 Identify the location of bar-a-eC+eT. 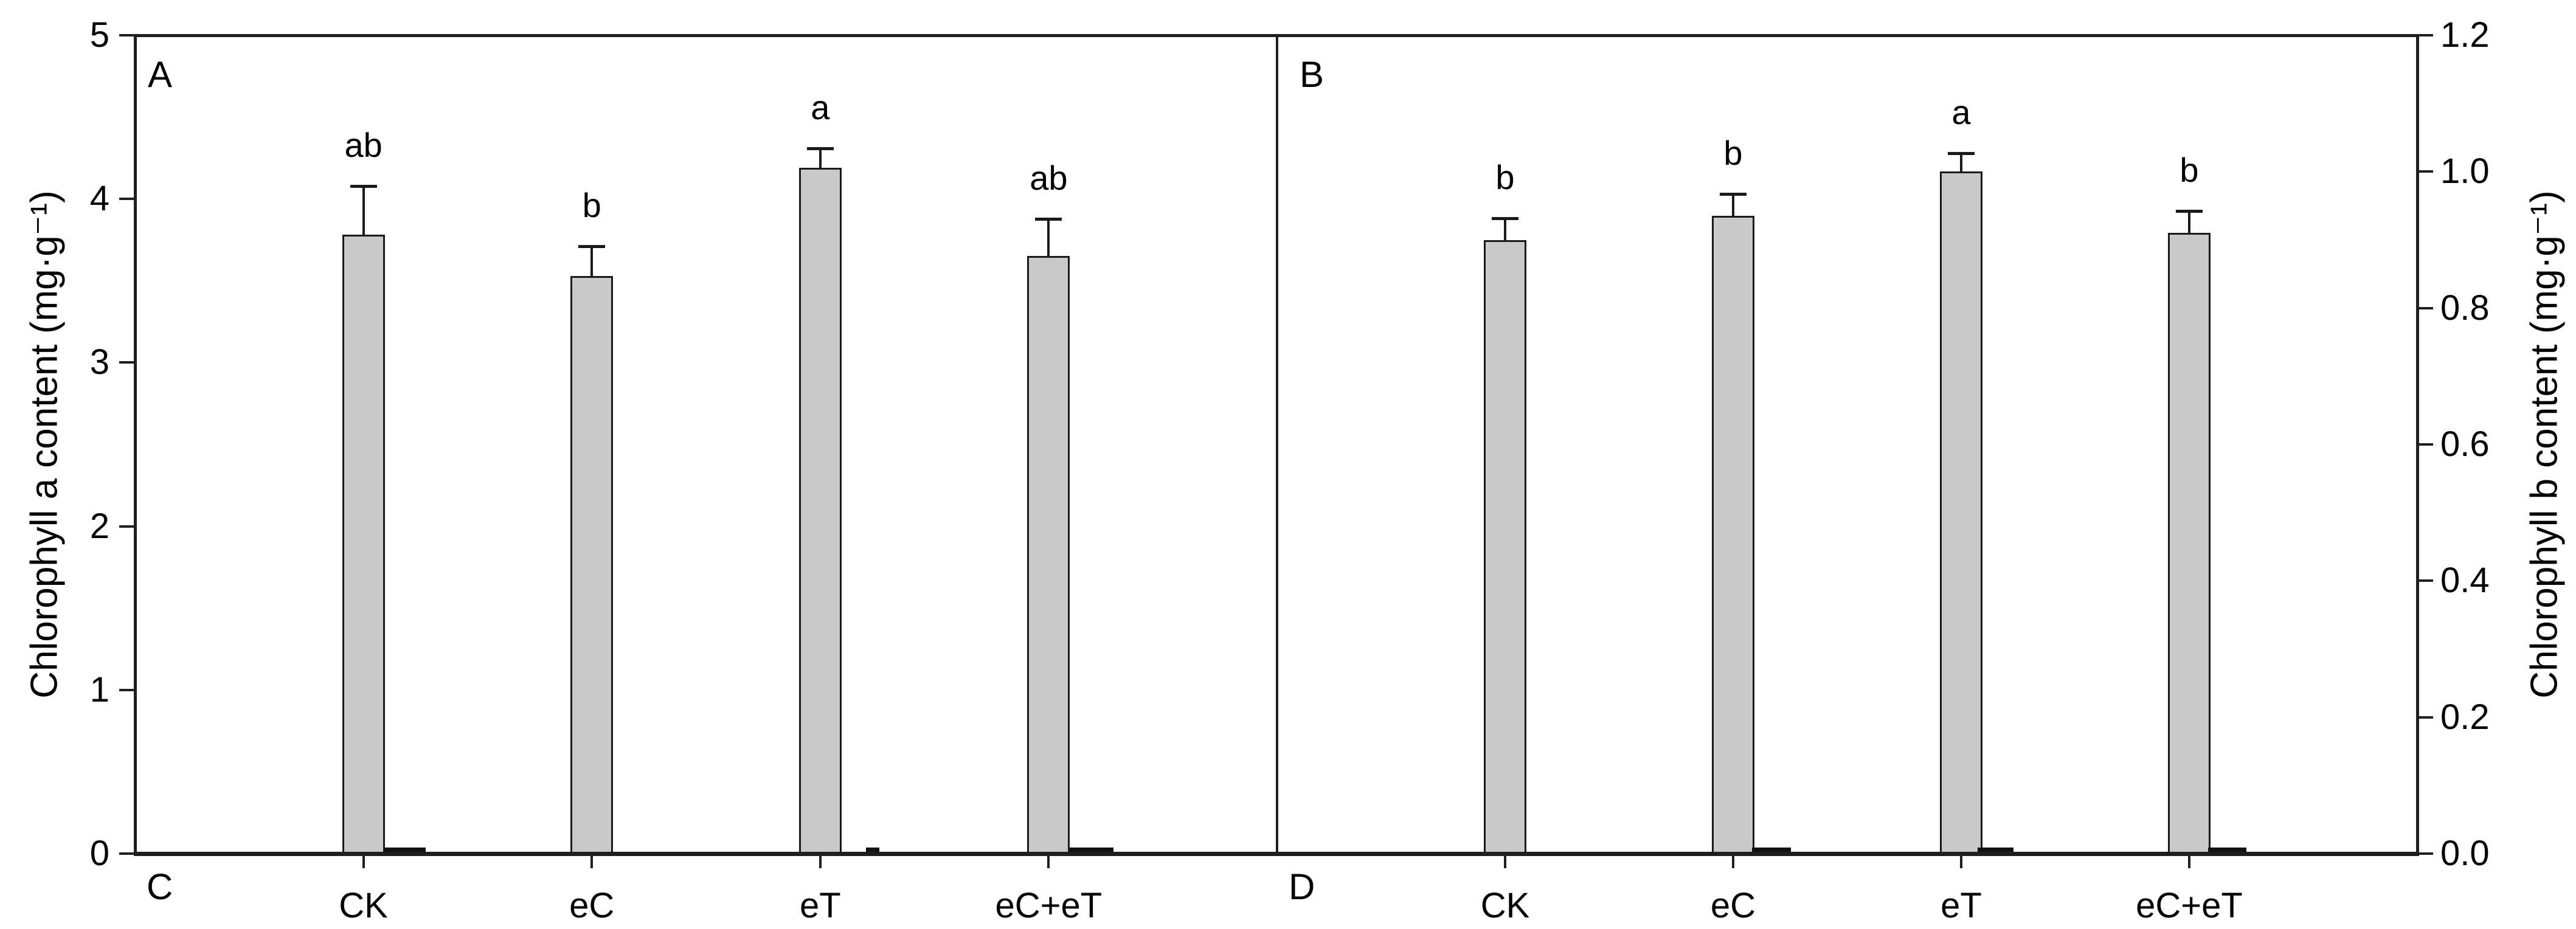
(1048, 555).